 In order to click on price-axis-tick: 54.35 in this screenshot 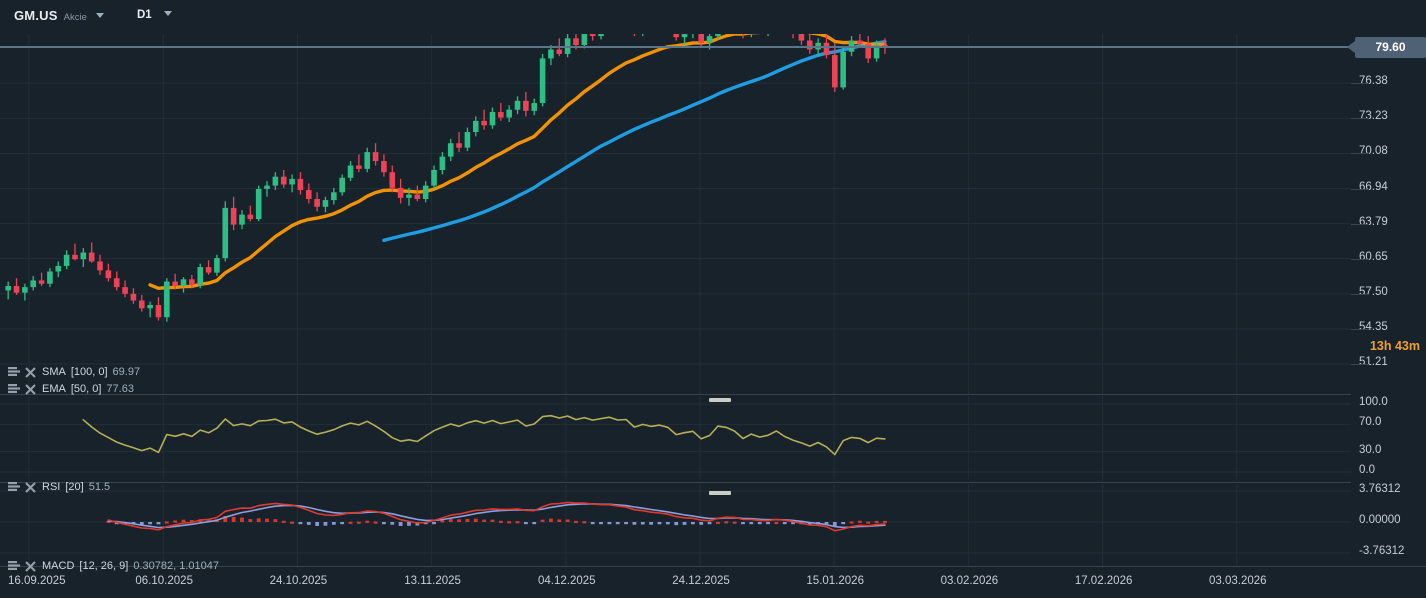, I will do `click(1373, 326)`.